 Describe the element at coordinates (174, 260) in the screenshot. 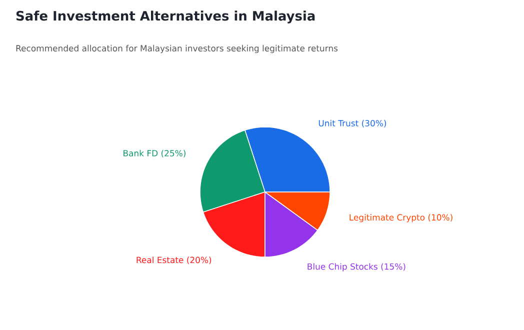

I see `slice-label: Real Estate (20%)` at that location.